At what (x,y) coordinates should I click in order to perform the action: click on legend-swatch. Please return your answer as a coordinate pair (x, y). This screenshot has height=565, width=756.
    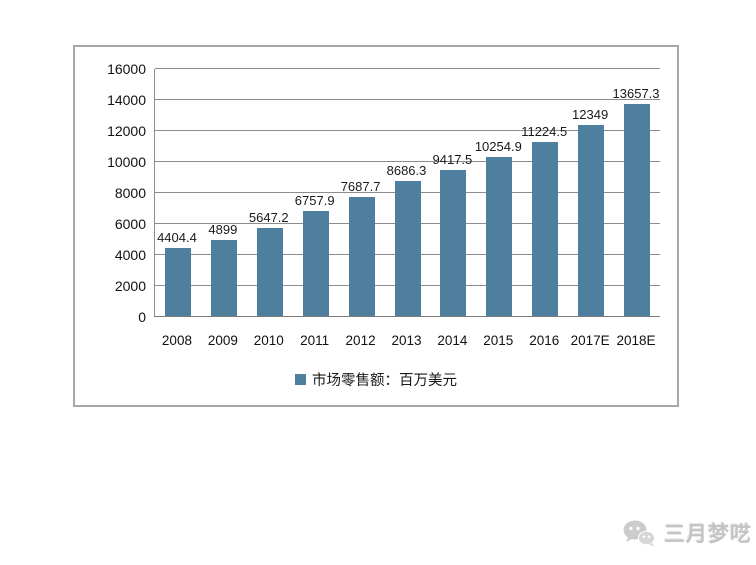
    Looking at the image, I should click on (300, 379).